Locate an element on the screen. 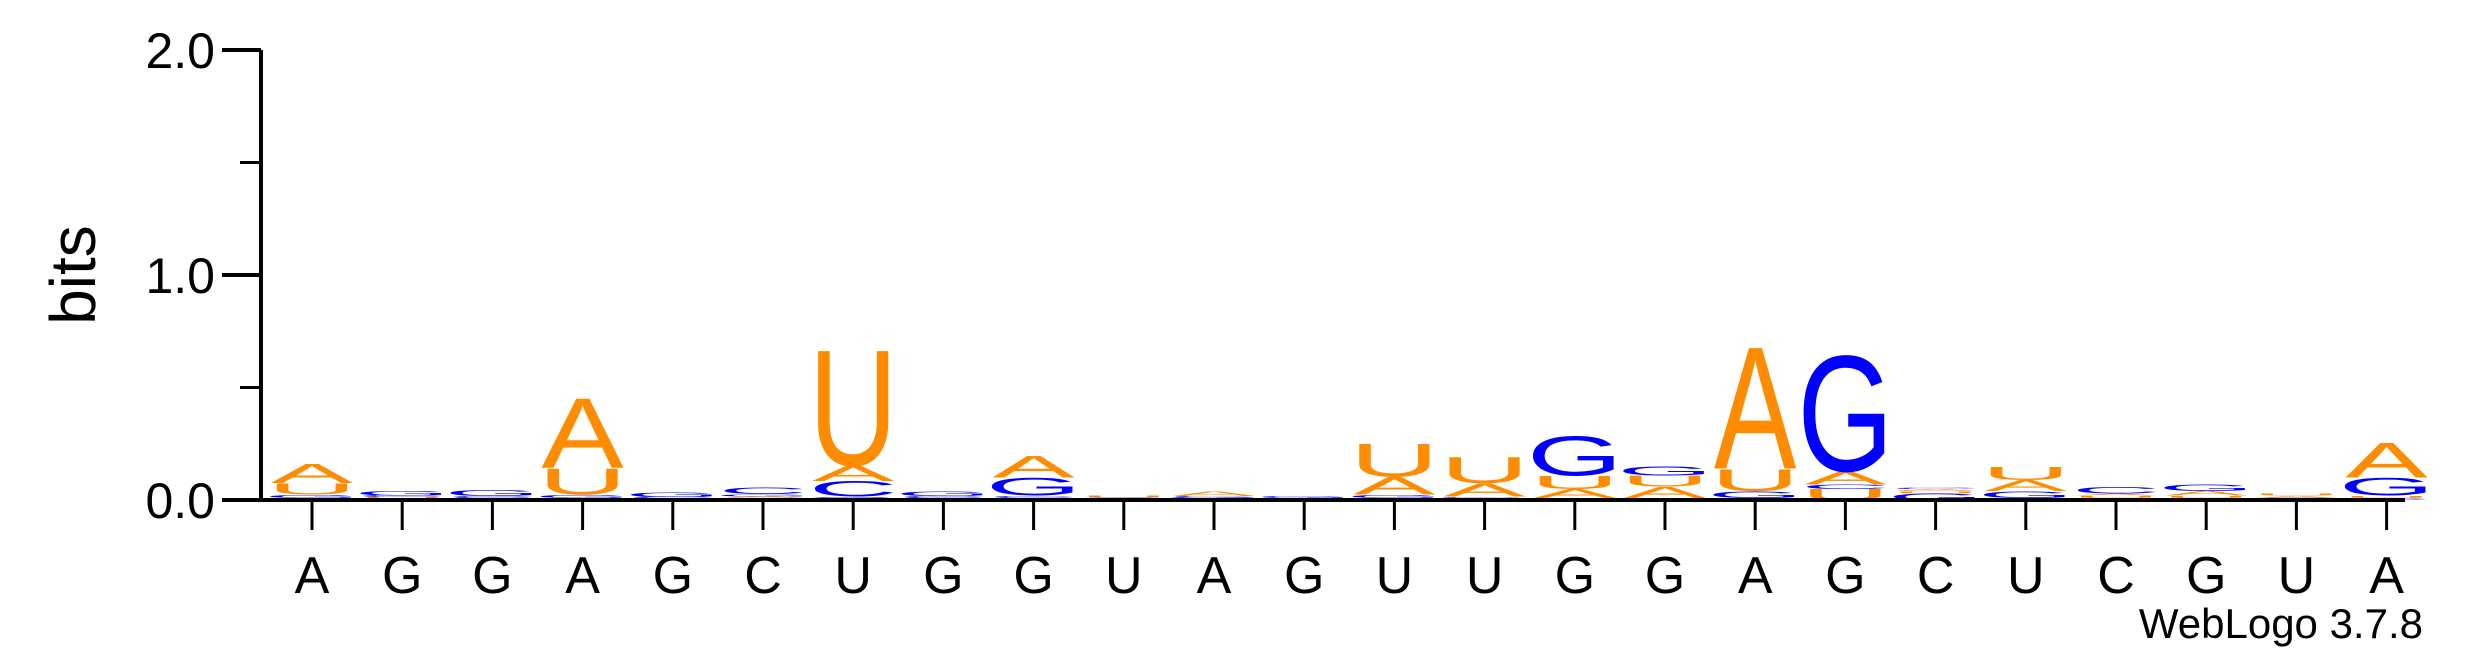  y-tick-label: 2.0 is located at coordinates (180, 51).